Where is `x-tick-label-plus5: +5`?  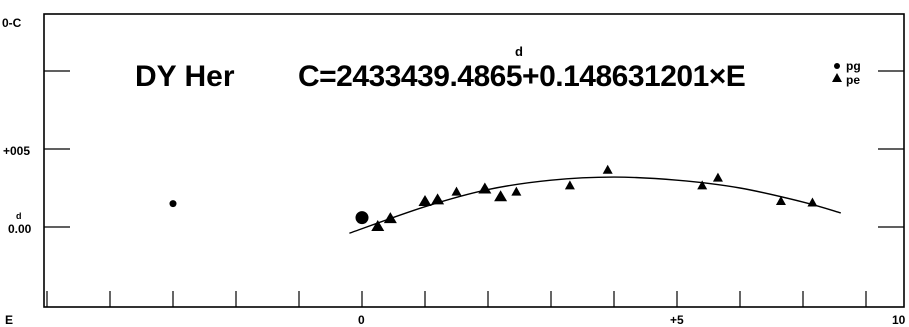 x-tick-label-plus5: +5 is located at coordinates (677, 320).